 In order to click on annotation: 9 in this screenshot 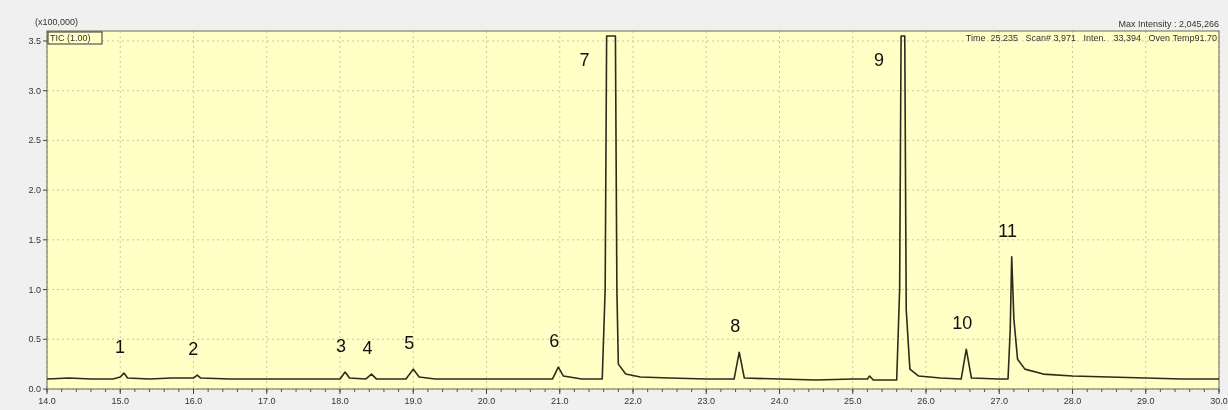, I will do `click(879, 59)`.